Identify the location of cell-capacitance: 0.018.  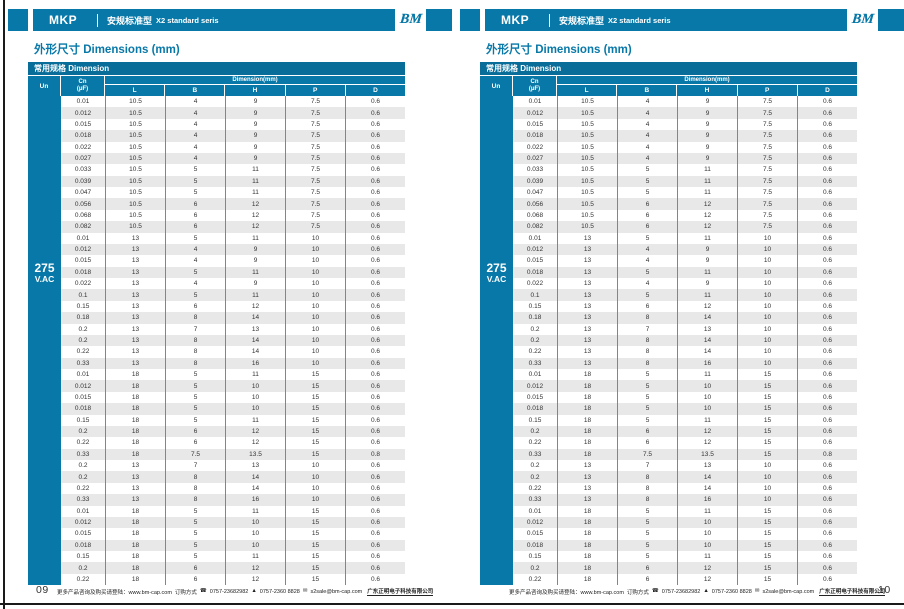
(535, 272).